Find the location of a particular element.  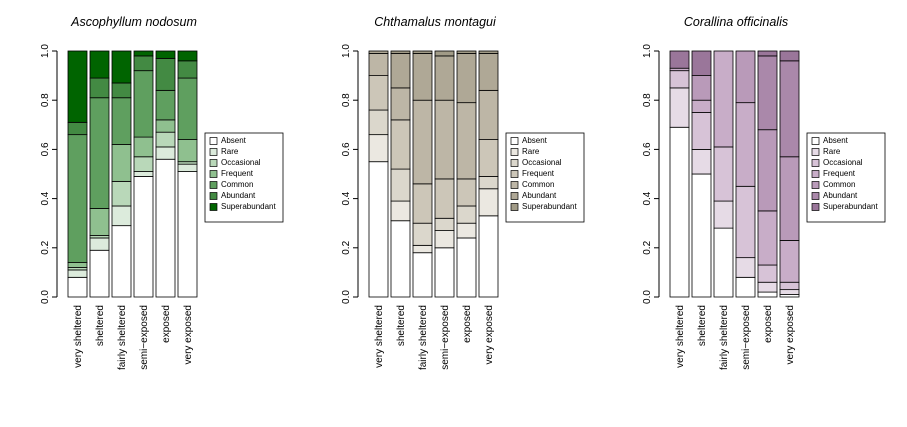

legend-label: Frequent is located at coordinates (237, 173).